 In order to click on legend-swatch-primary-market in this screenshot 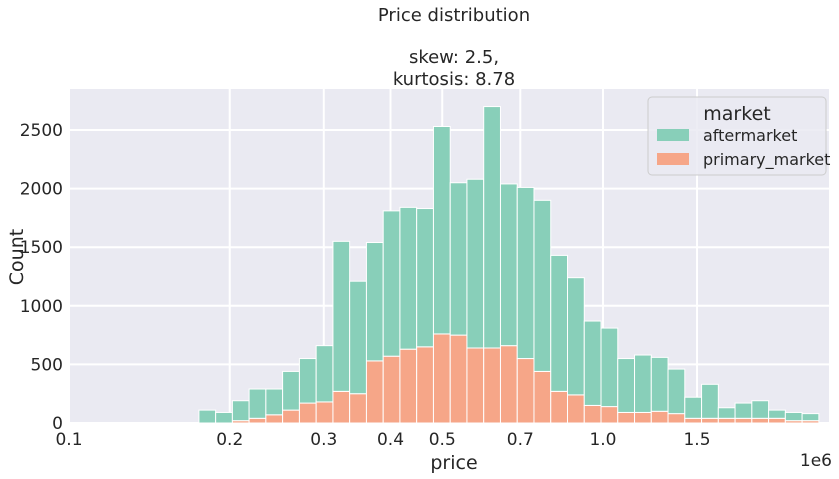, I will do `click(673, 159)`.